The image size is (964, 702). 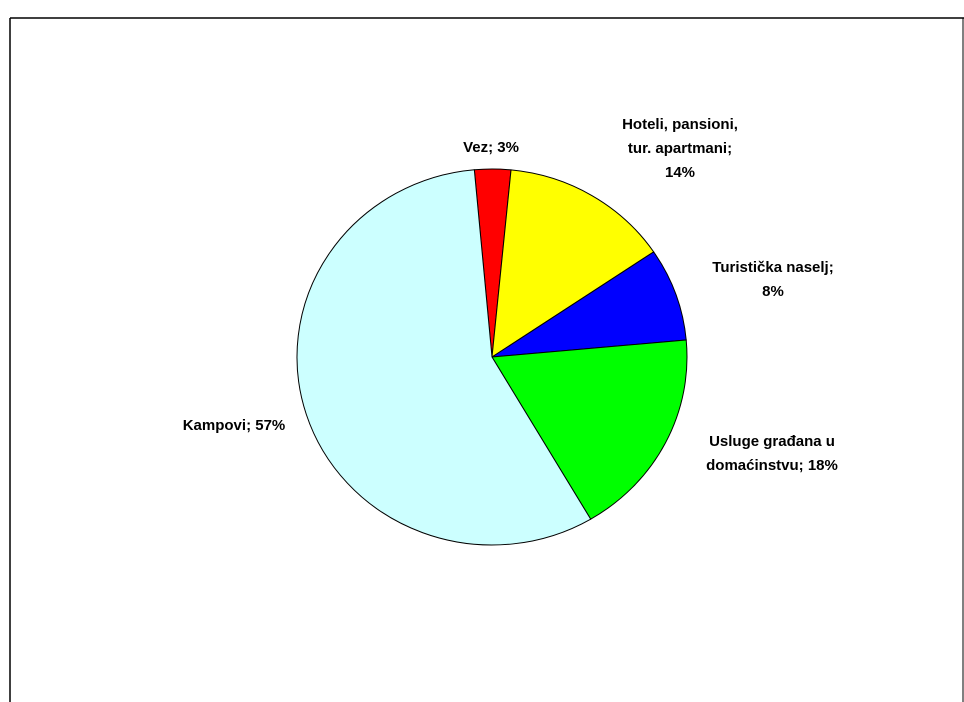 What do you see at coordinates (680, 148) in the screenshot?
I see `data-label: tur. apartmani;` at bounding box center [680, 148].